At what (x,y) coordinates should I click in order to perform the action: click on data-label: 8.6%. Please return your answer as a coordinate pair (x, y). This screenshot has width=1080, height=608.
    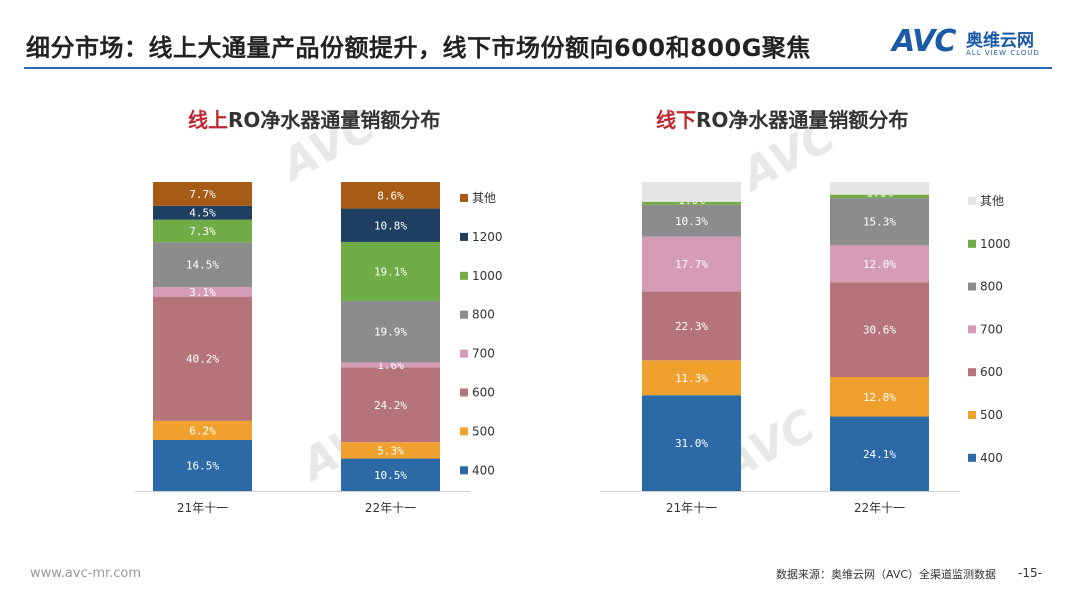
    Looking at the image, I should click on (390, 195).